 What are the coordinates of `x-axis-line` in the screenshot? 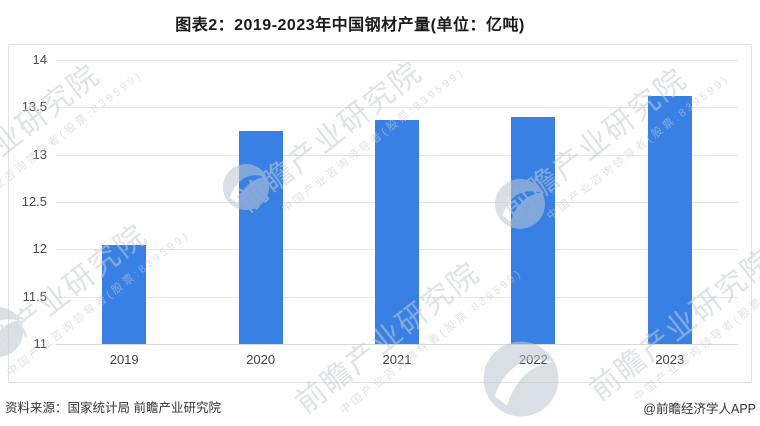 It's located at (397, 344).